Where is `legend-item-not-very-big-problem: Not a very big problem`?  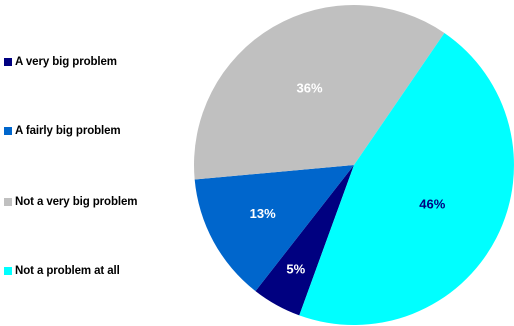 legend-item-not-very-big-problem: Not a very big problem is located at coordinates (71, 202).